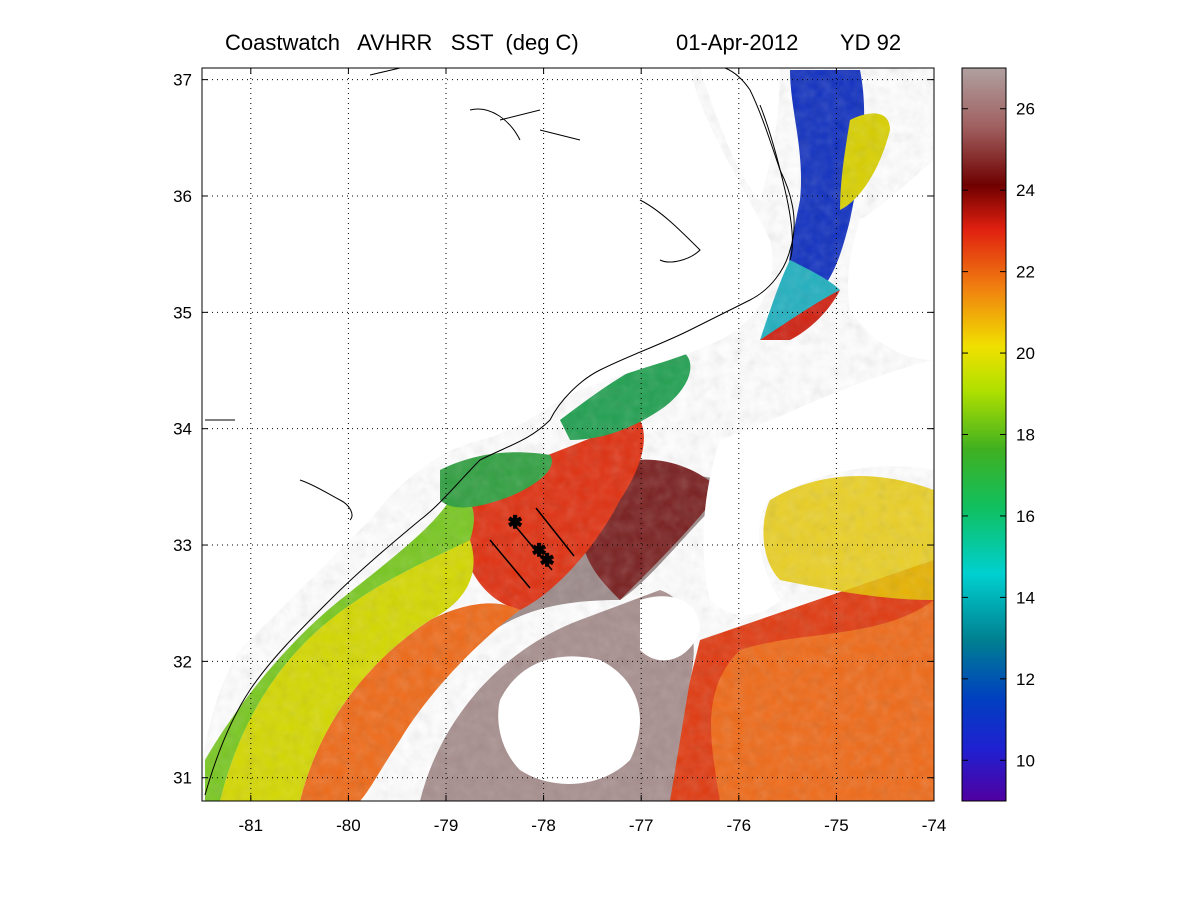  I want to click on y-tick-label: 35, so click(182, 312).